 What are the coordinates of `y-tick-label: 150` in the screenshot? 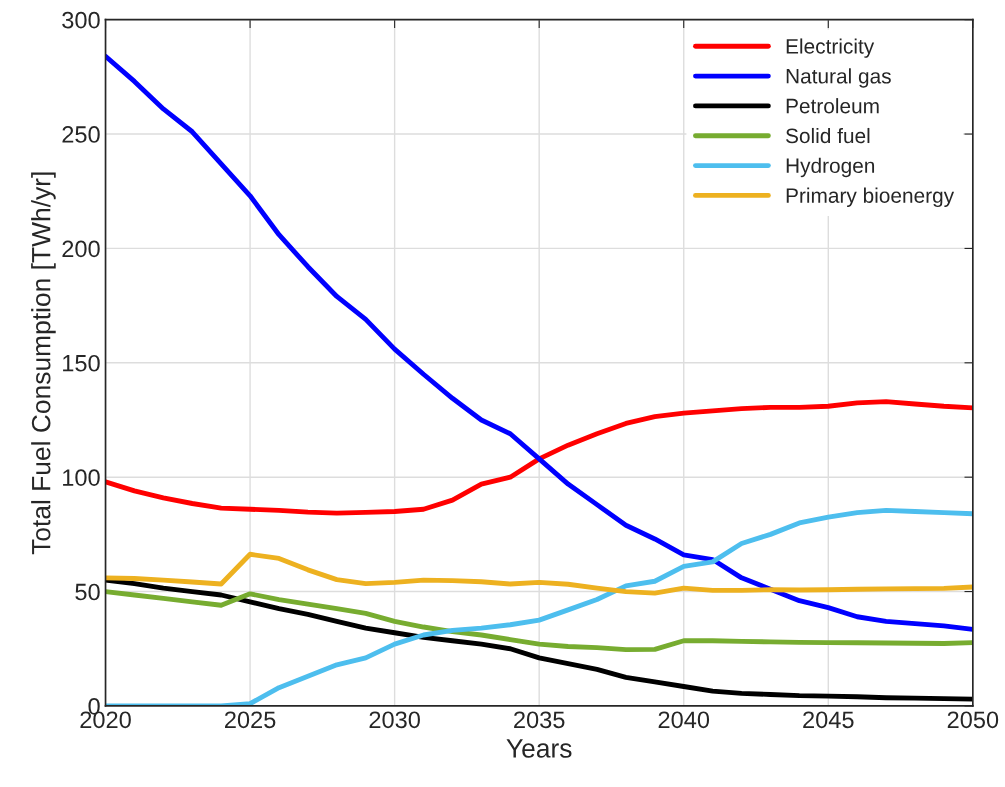 It's located at (81, 363).